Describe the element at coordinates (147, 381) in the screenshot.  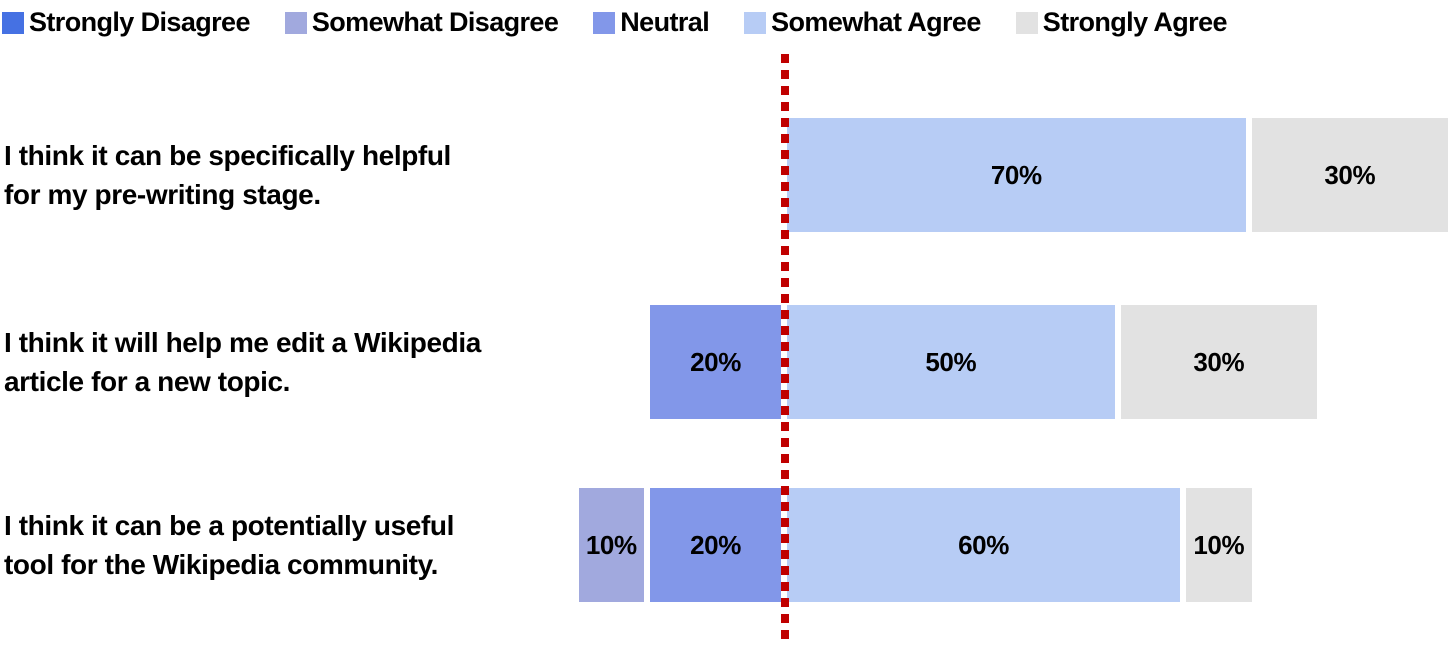
I see `row-label-line: article for a new topic.` at that location.